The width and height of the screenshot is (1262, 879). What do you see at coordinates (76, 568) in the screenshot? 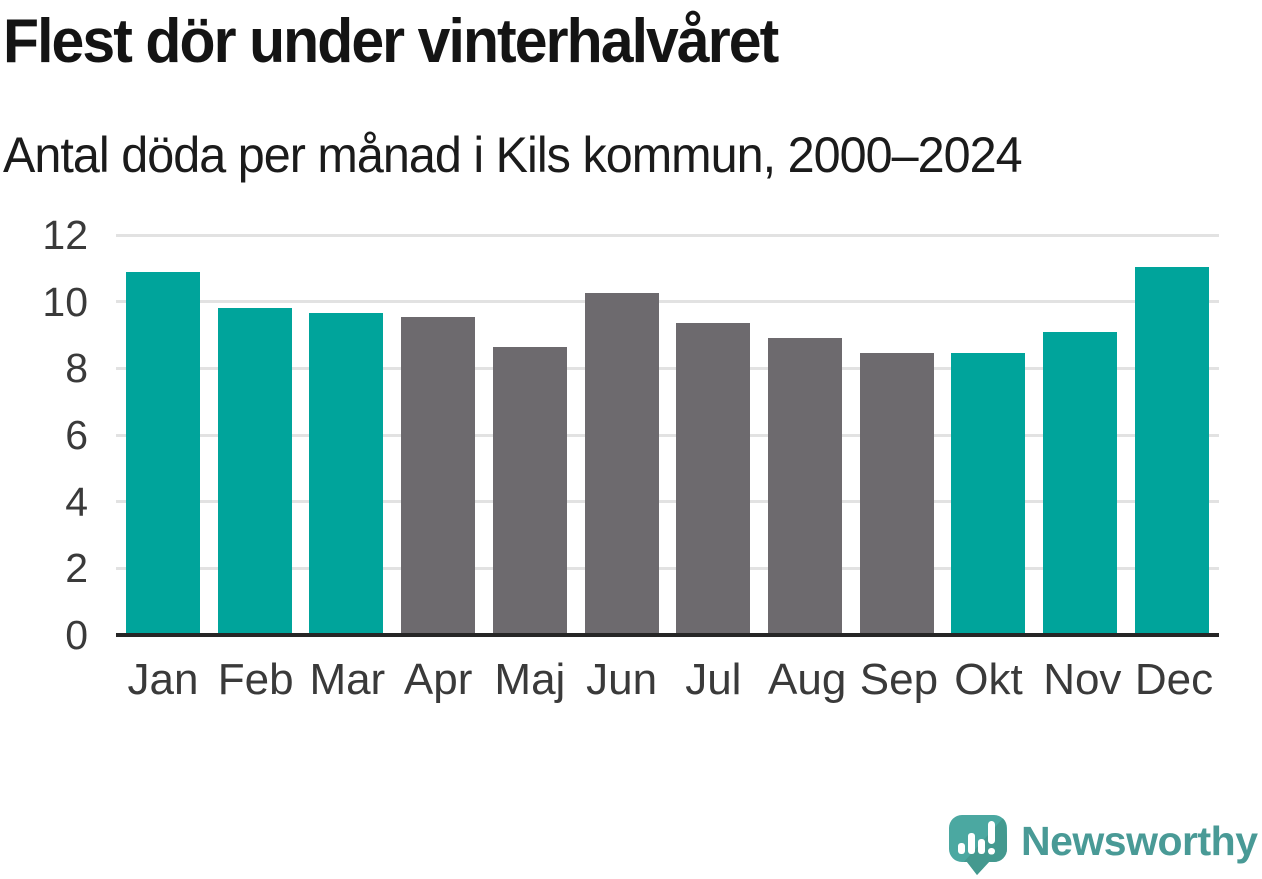
I see `y-tick-label-2: 2` at bounding box center [76, 568].